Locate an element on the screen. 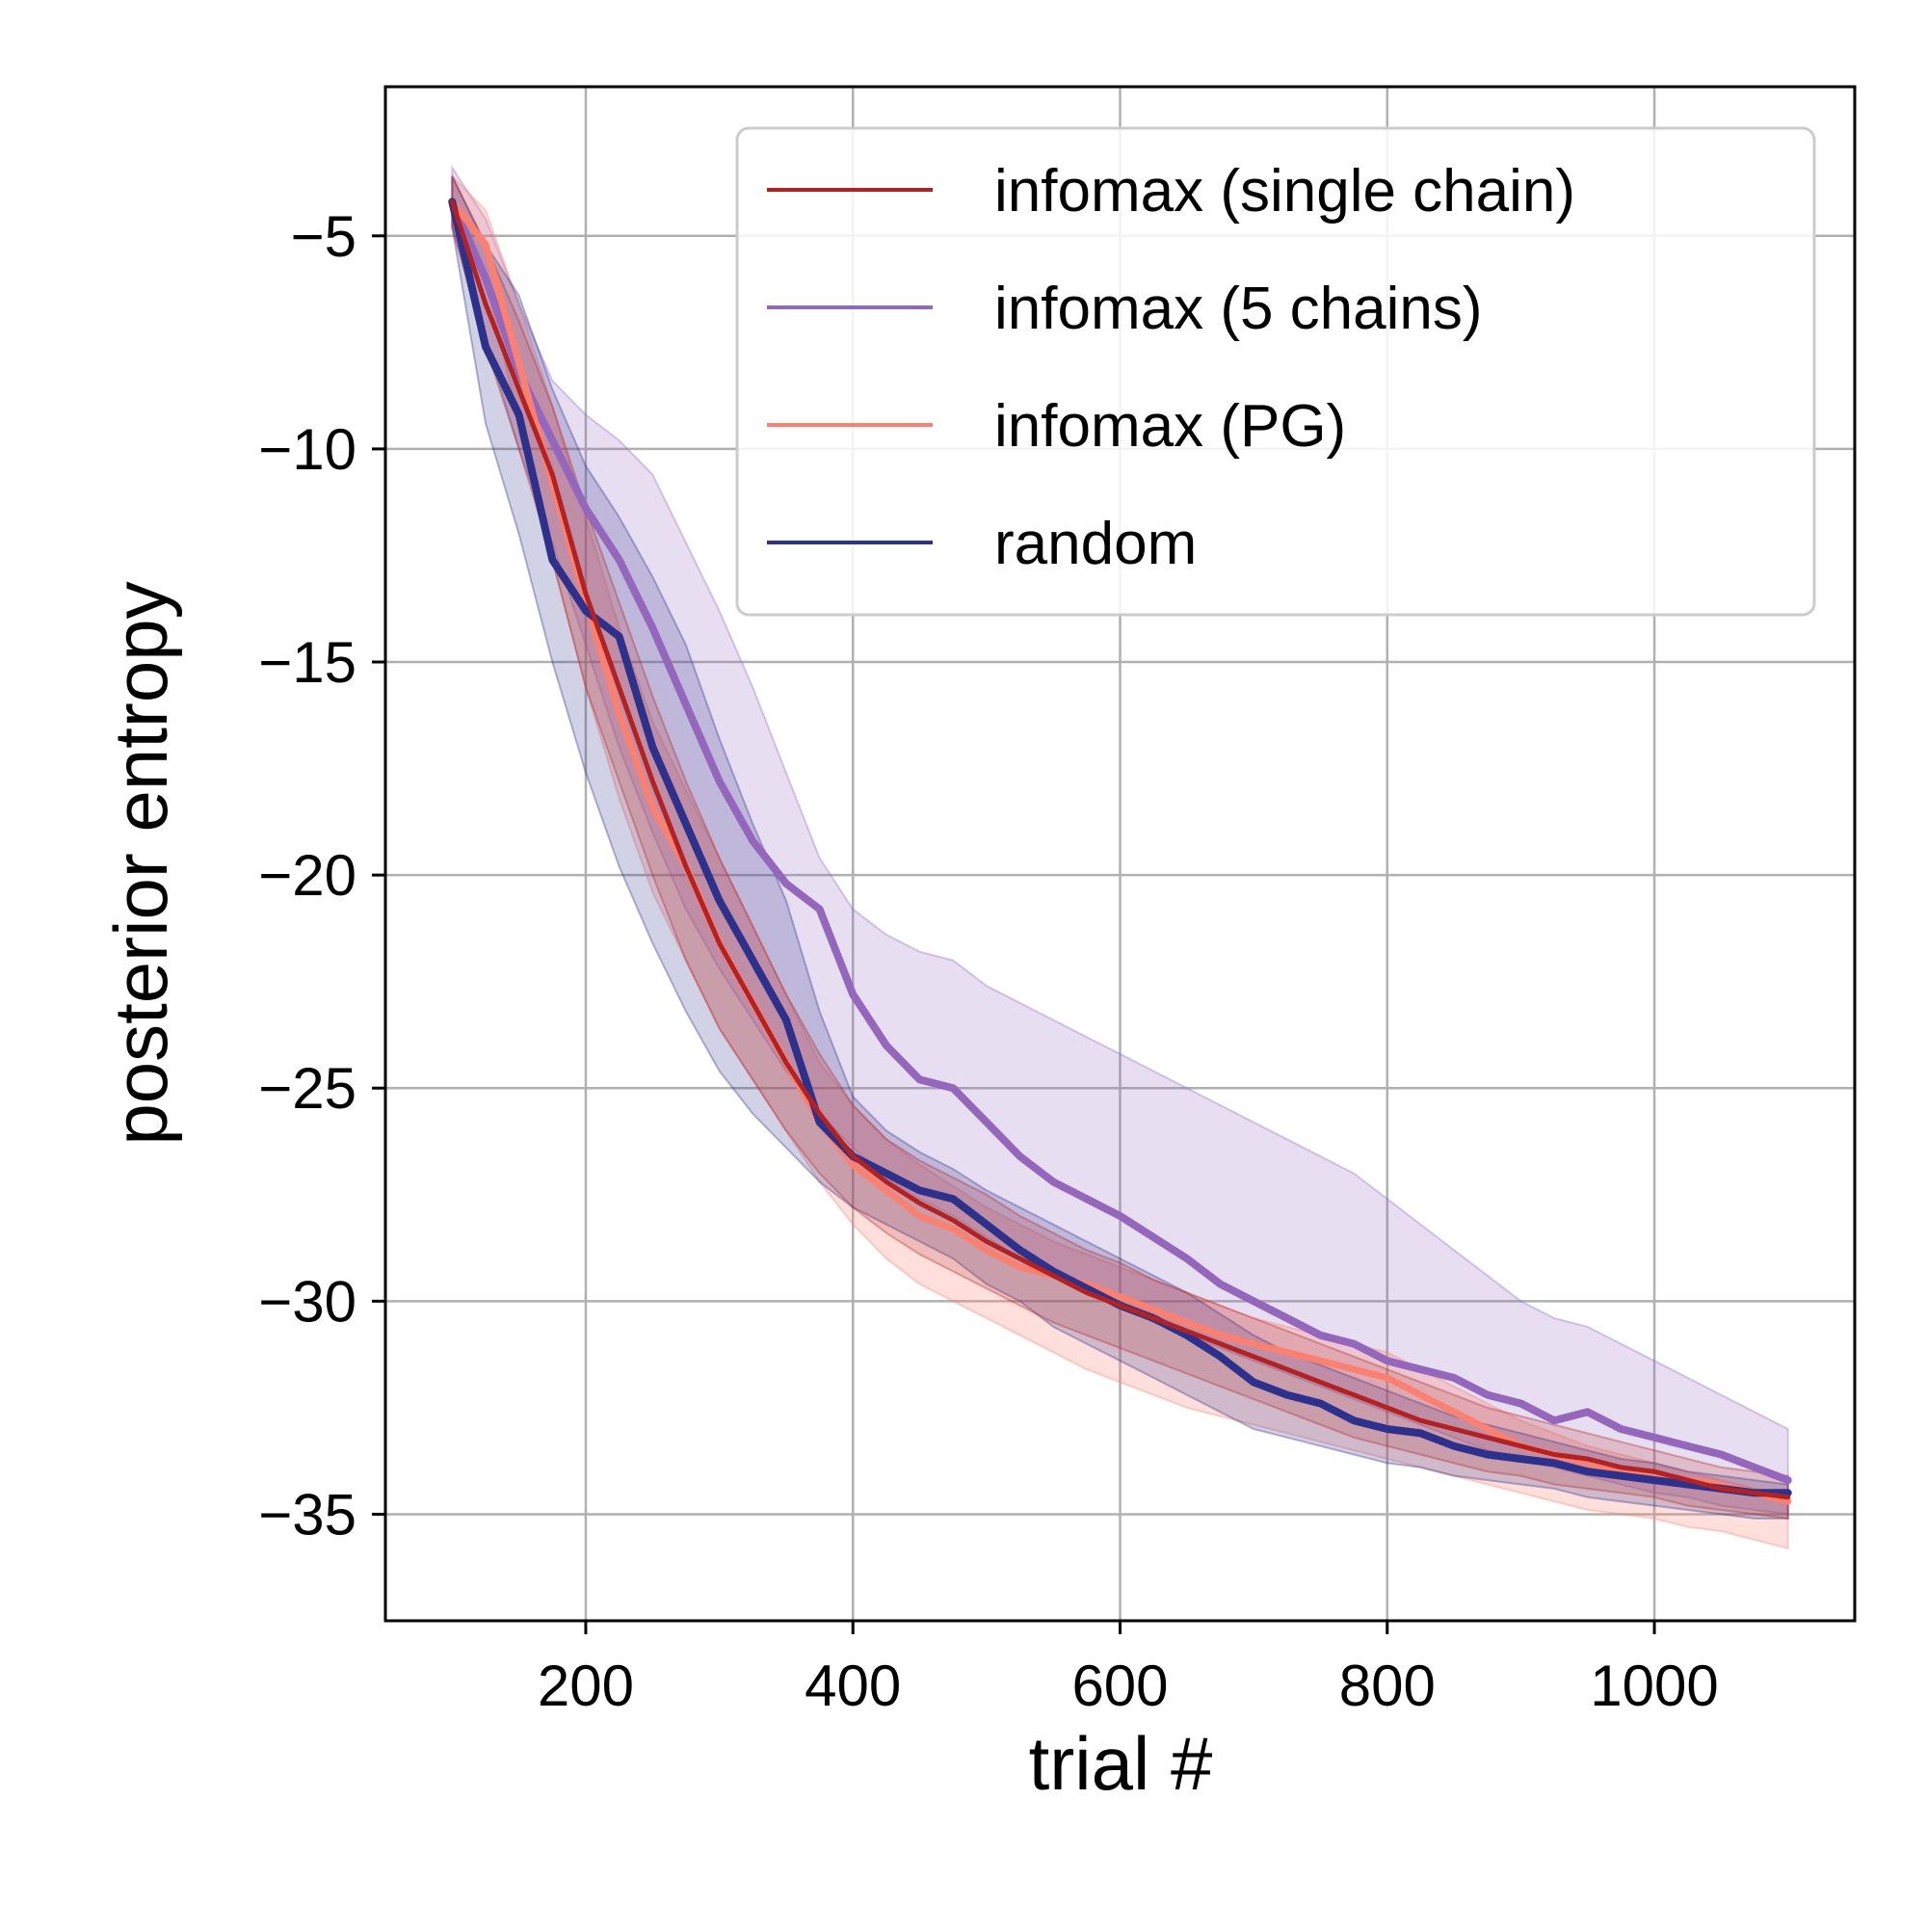 The width and height of the screenshot is (1927, 1932). y-tick-label: −25 is located at coordinates (307, 1088).